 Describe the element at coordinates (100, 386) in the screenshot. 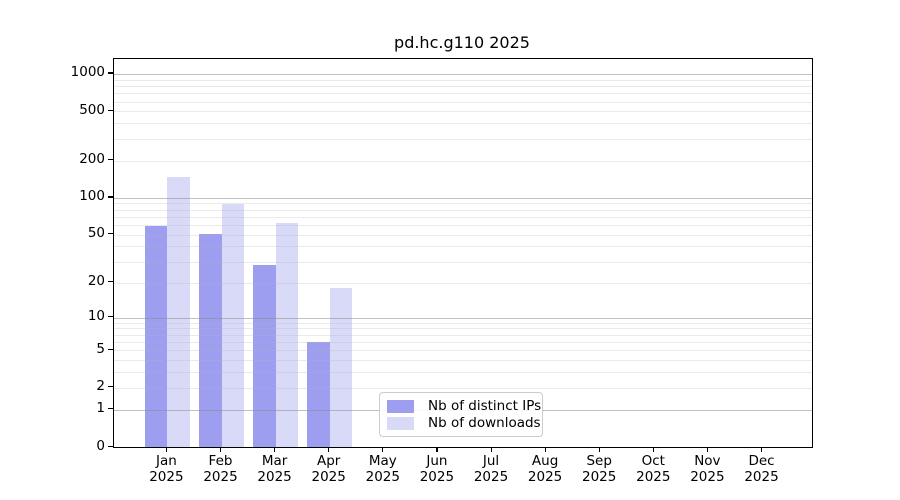

I see `y-tick-label: 2` at that location.